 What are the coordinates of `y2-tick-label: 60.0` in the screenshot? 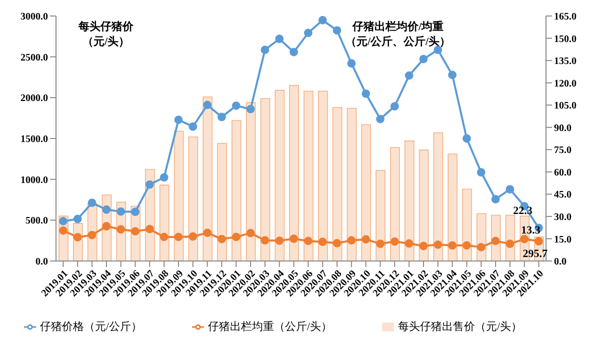 It's located at (563, 172).